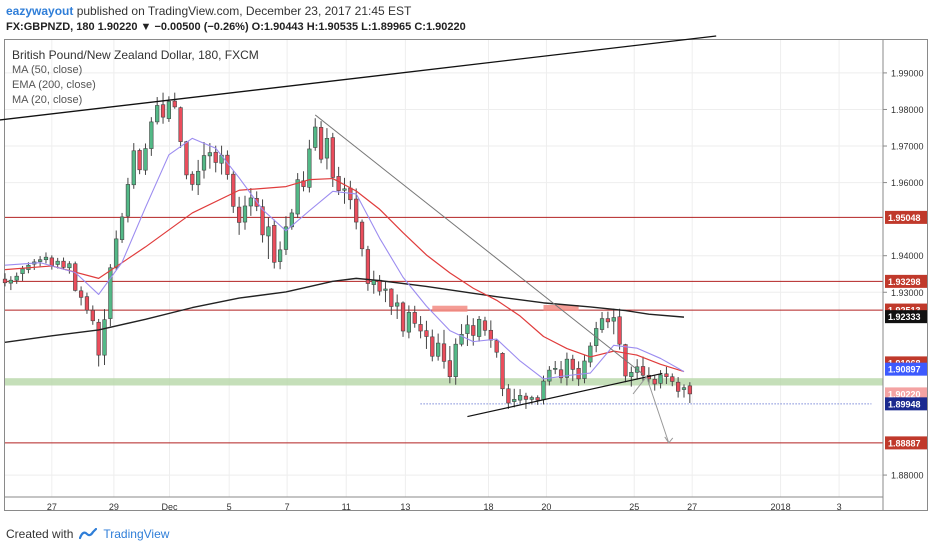 The width and height of the screenshot is (932, 550). I want to click on price-tick-label: 1.97000, so click(907, 147).